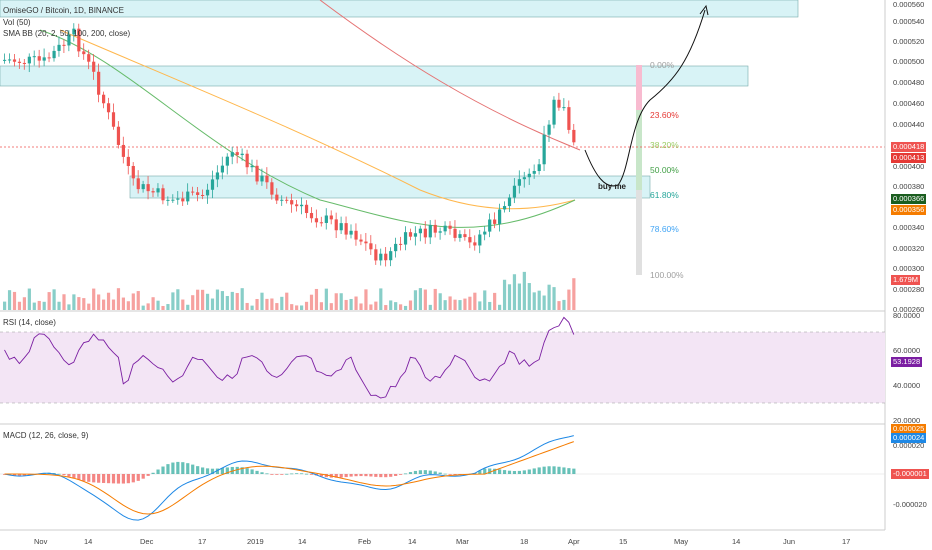  What do you see at coordinates (907, 350) in the screenshot?
I see `rsi-tick: 60.0000` at bounding box center [907, 350].